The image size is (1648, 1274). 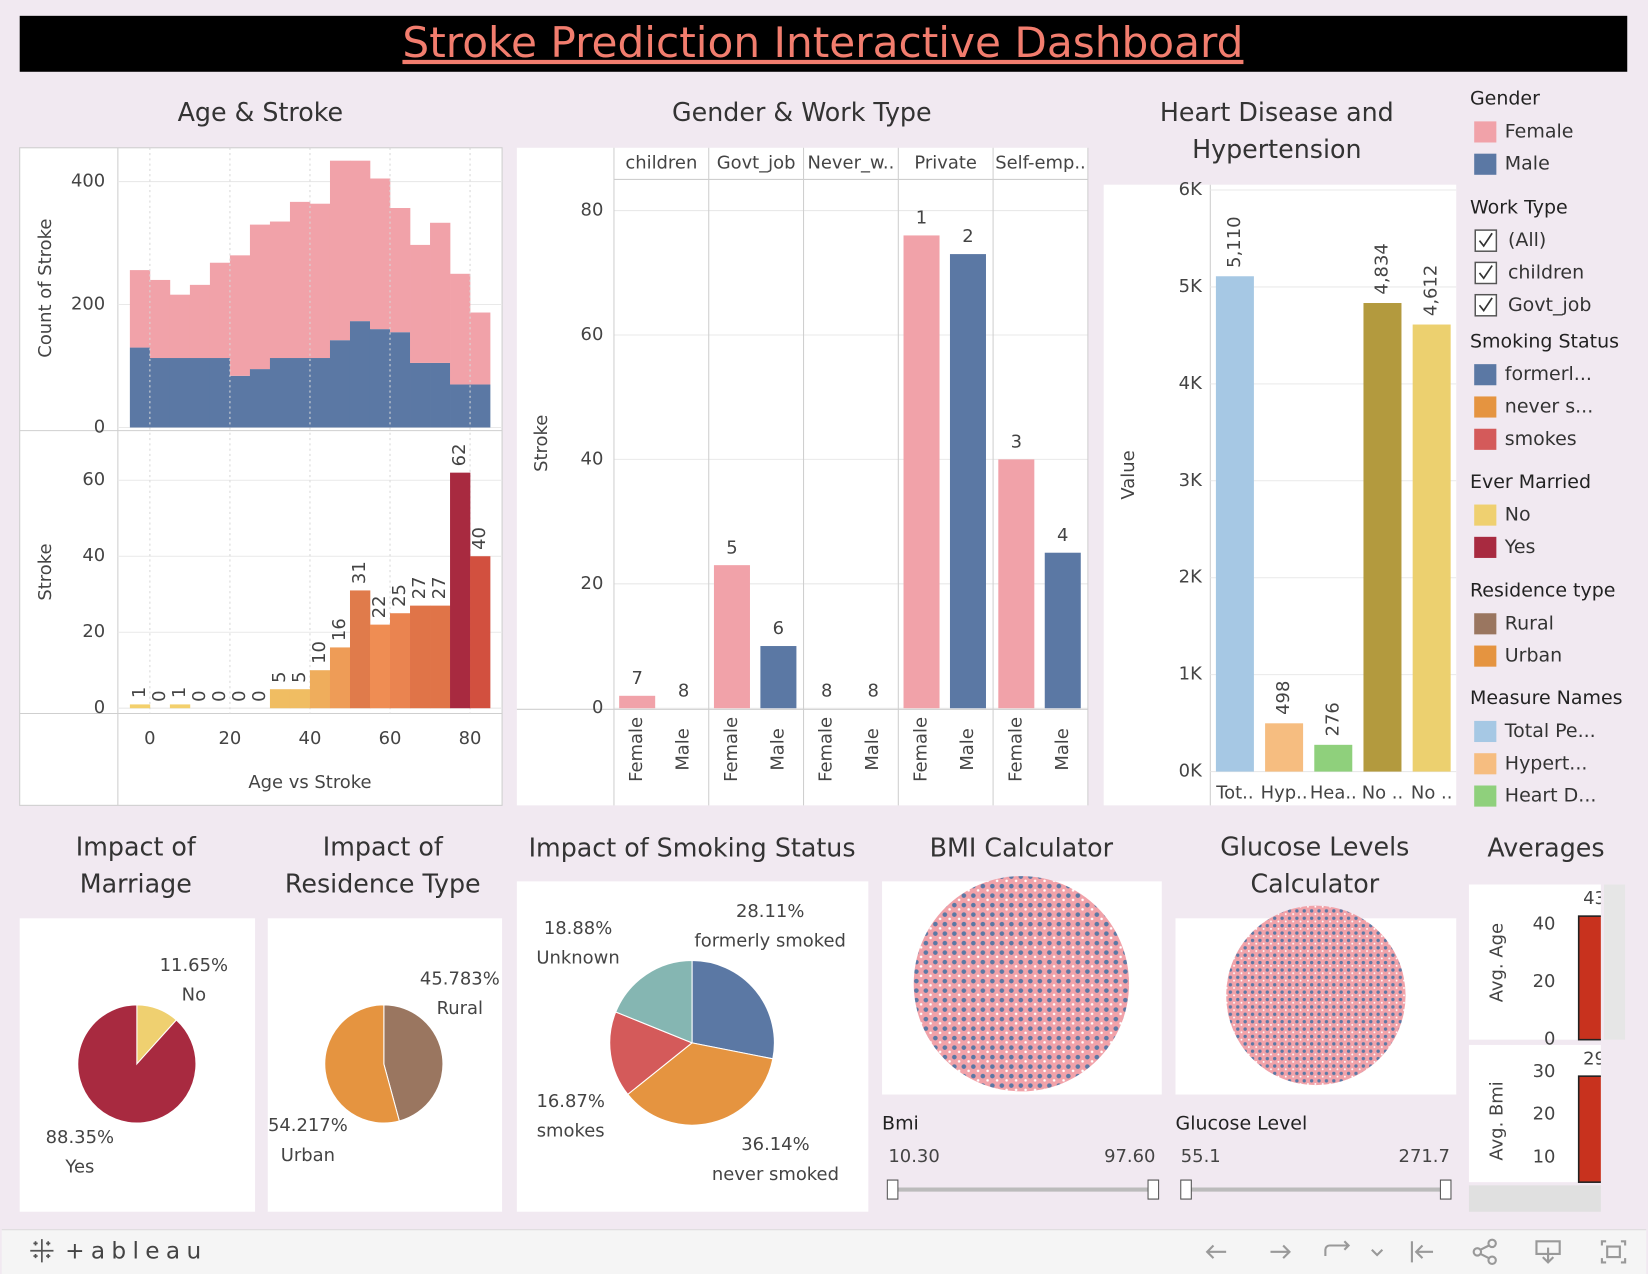 I want to click on chart-title: Impact of, so click(x=383, y=847).